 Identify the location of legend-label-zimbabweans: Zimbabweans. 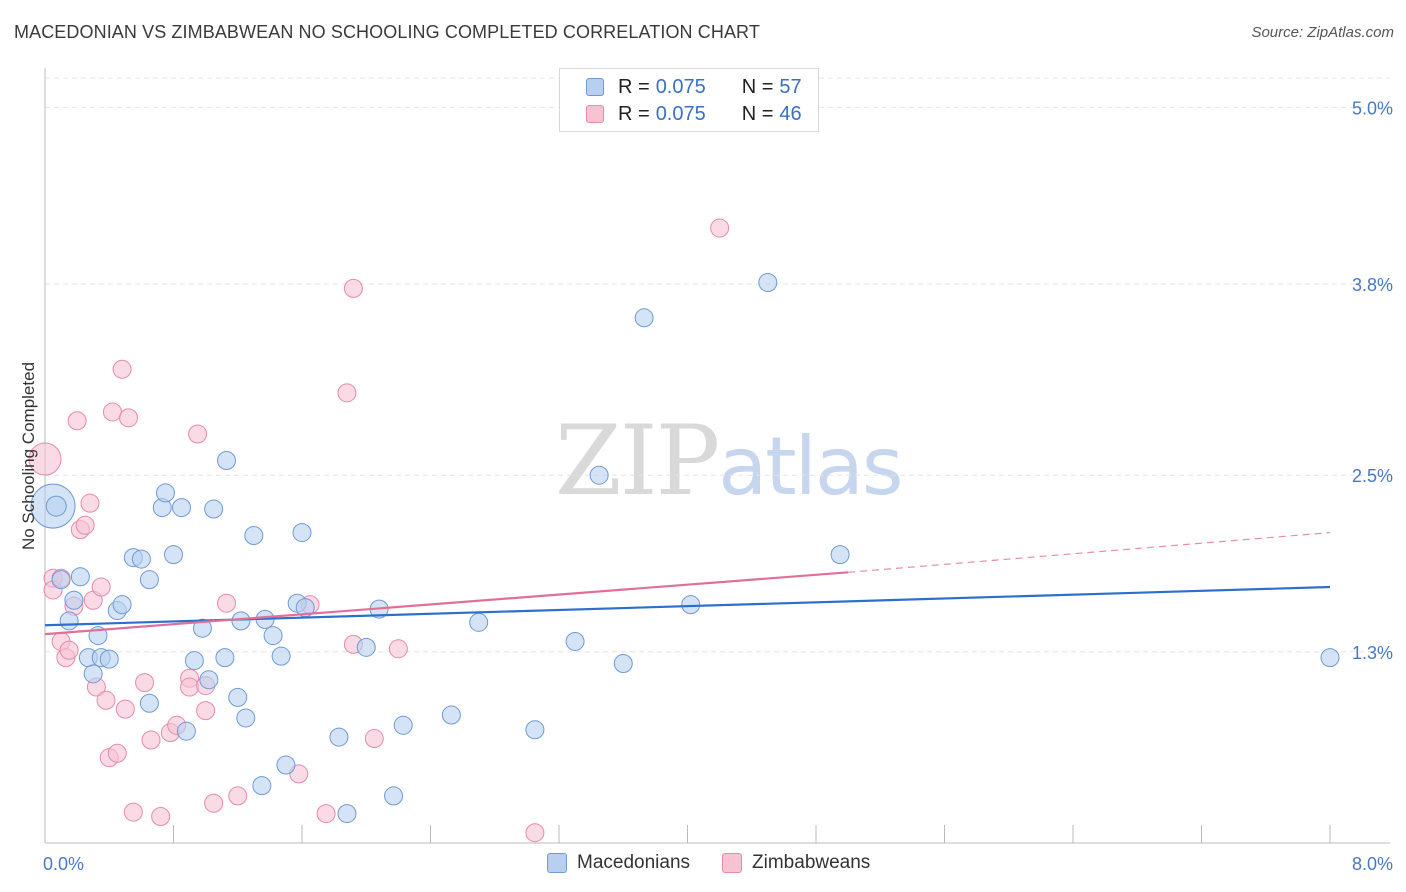
(811, 862).